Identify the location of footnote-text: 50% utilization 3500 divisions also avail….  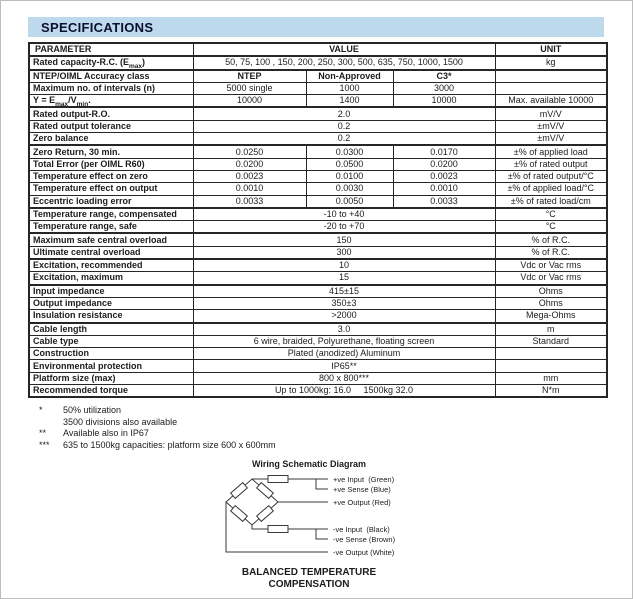
(120, 416).